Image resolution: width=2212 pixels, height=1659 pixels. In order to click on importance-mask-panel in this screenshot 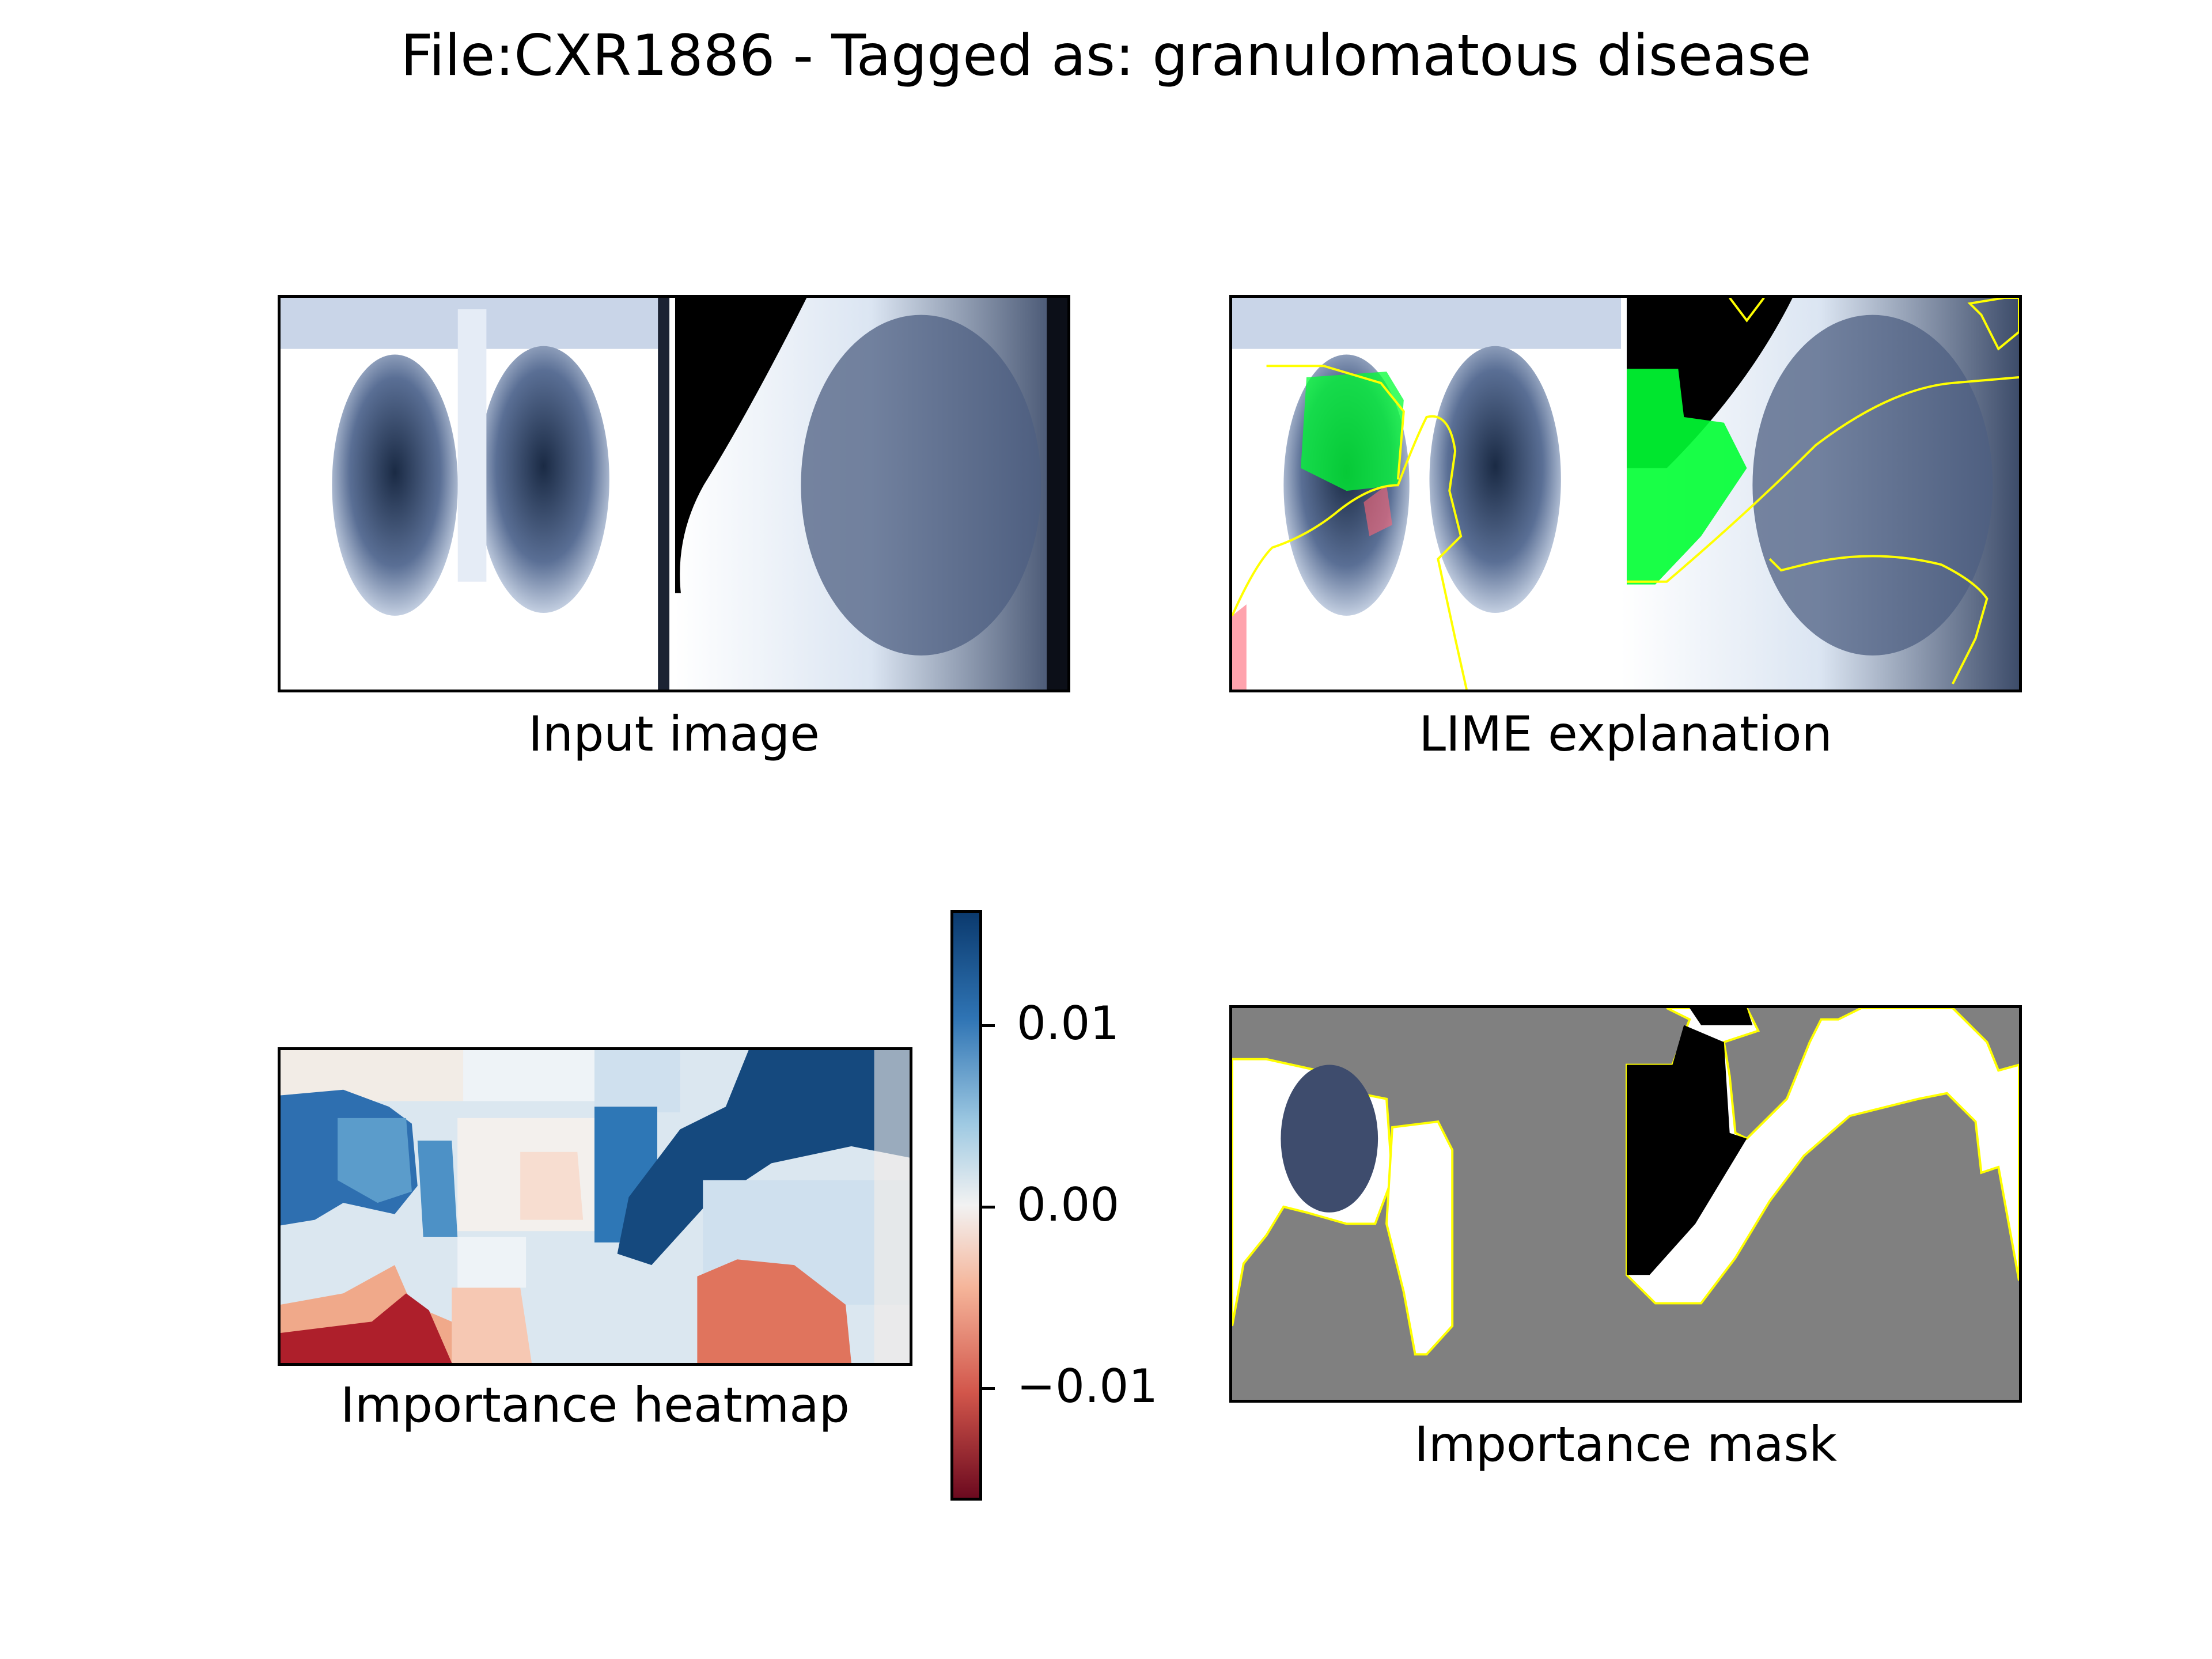, I will do `click(1625, 1204)`.